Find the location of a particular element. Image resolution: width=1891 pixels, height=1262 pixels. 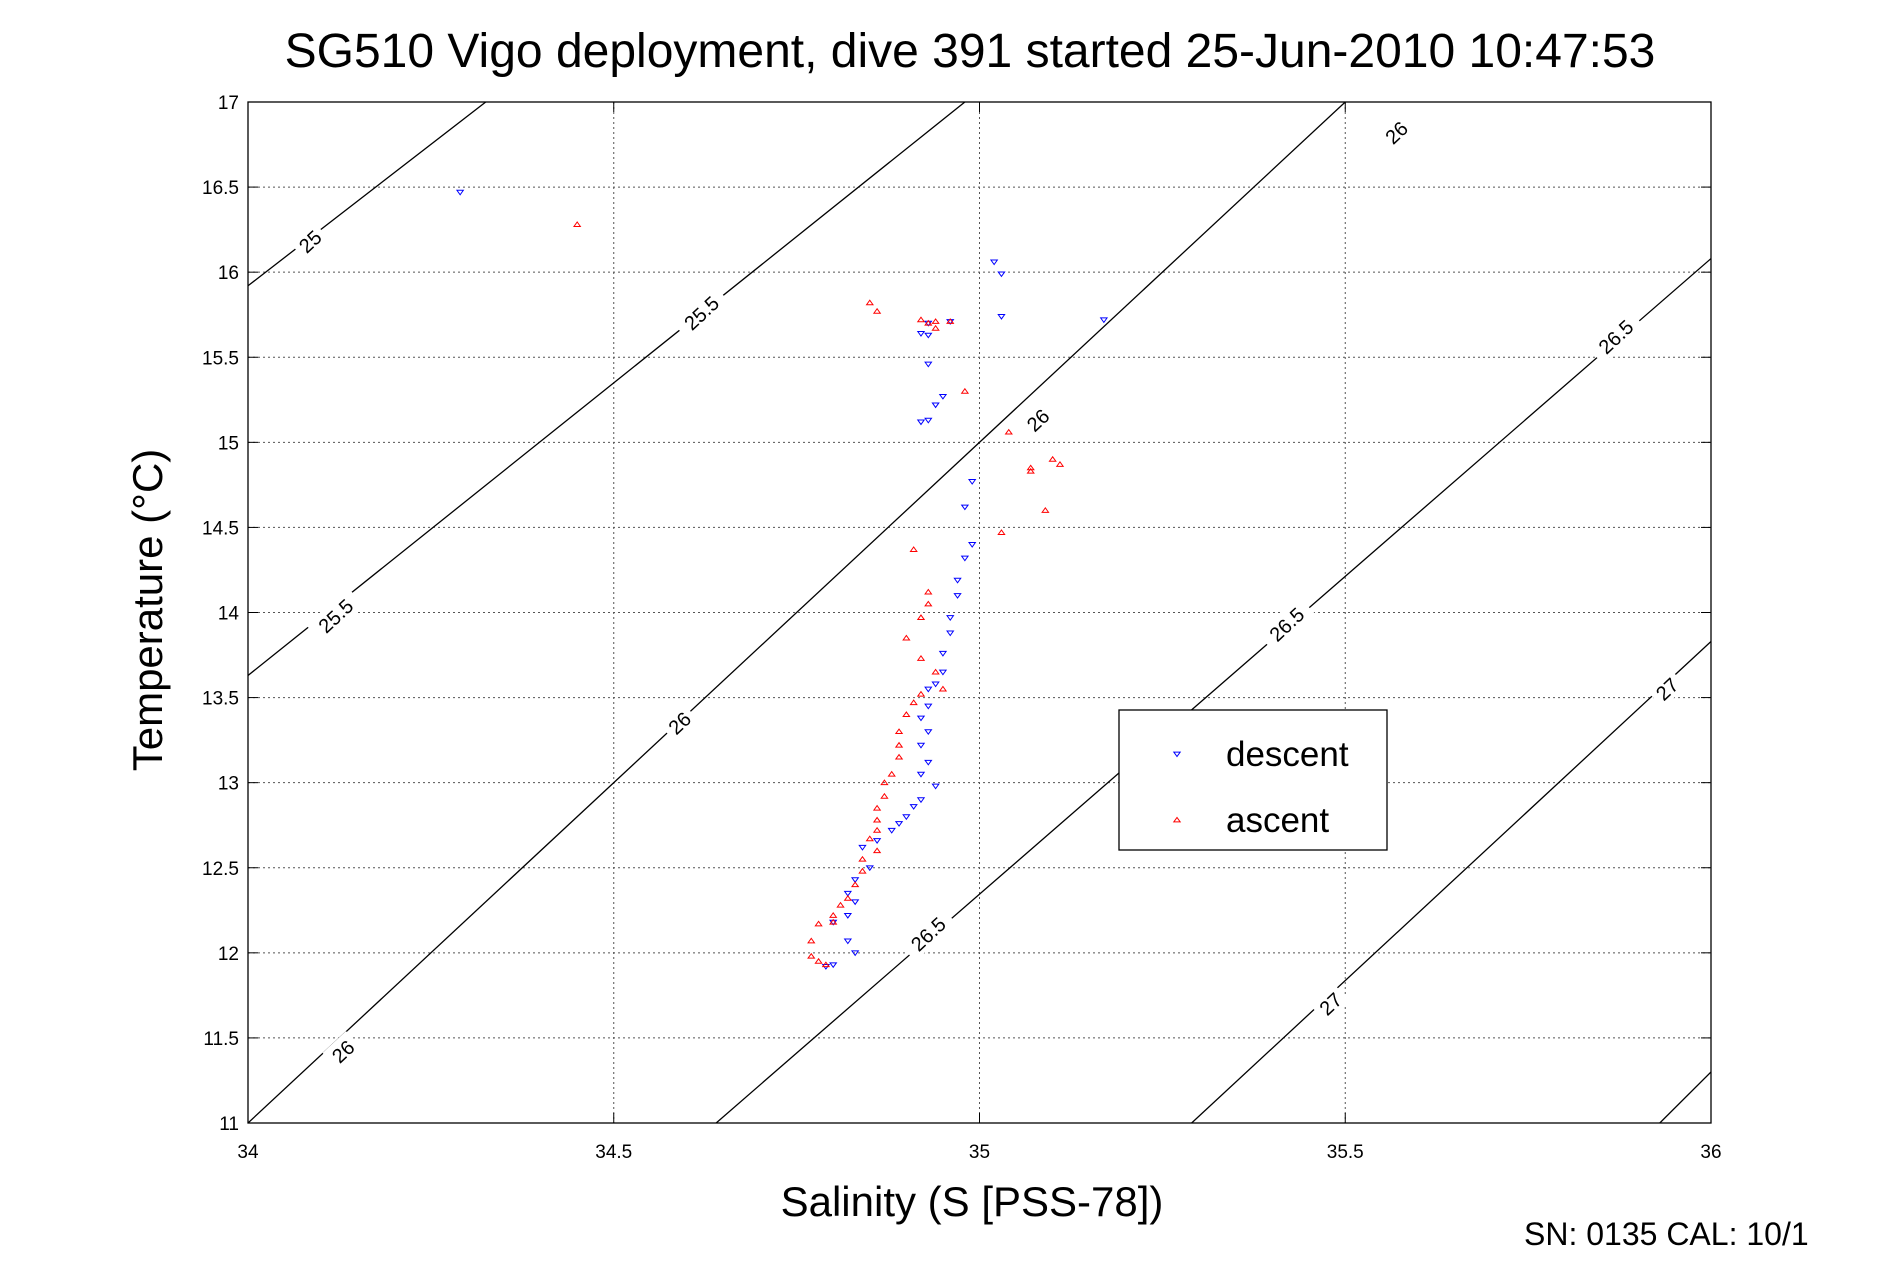

y-tick-label: 11 is located at coordinates (229, 1124).